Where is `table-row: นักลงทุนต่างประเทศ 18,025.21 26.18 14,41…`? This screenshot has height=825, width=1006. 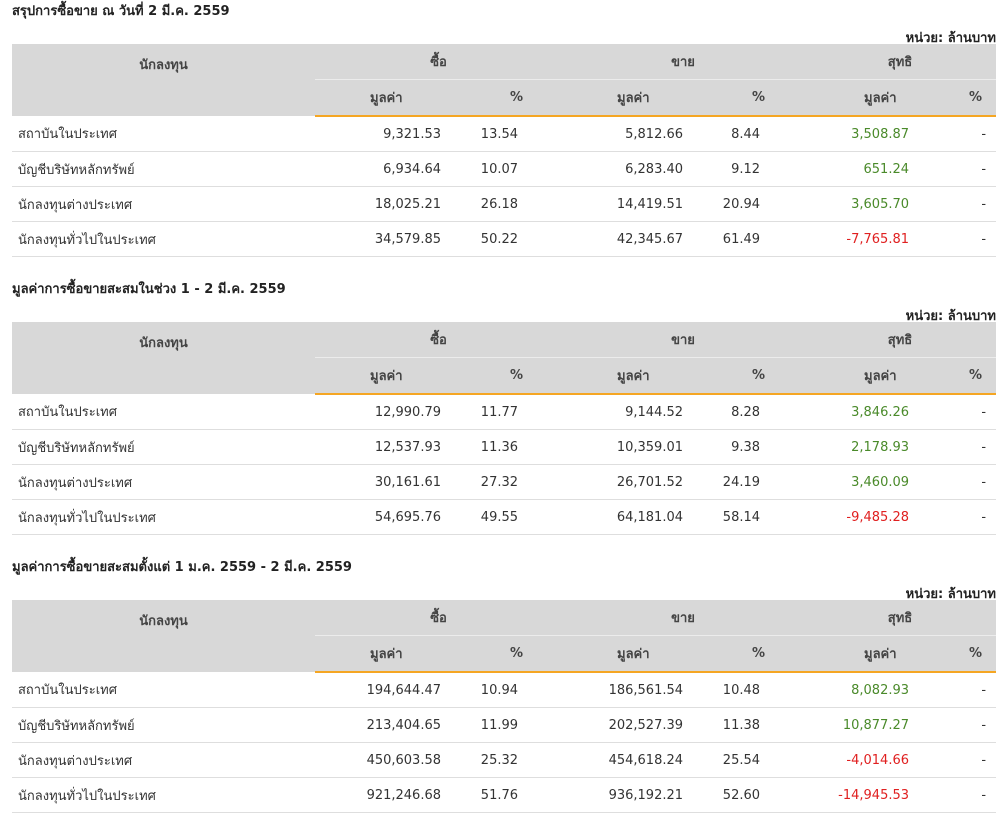
table-row: นักลงทุนต่างประเทศ 18,025.21 26.18 14,41… is located at coordinates (504, 204).